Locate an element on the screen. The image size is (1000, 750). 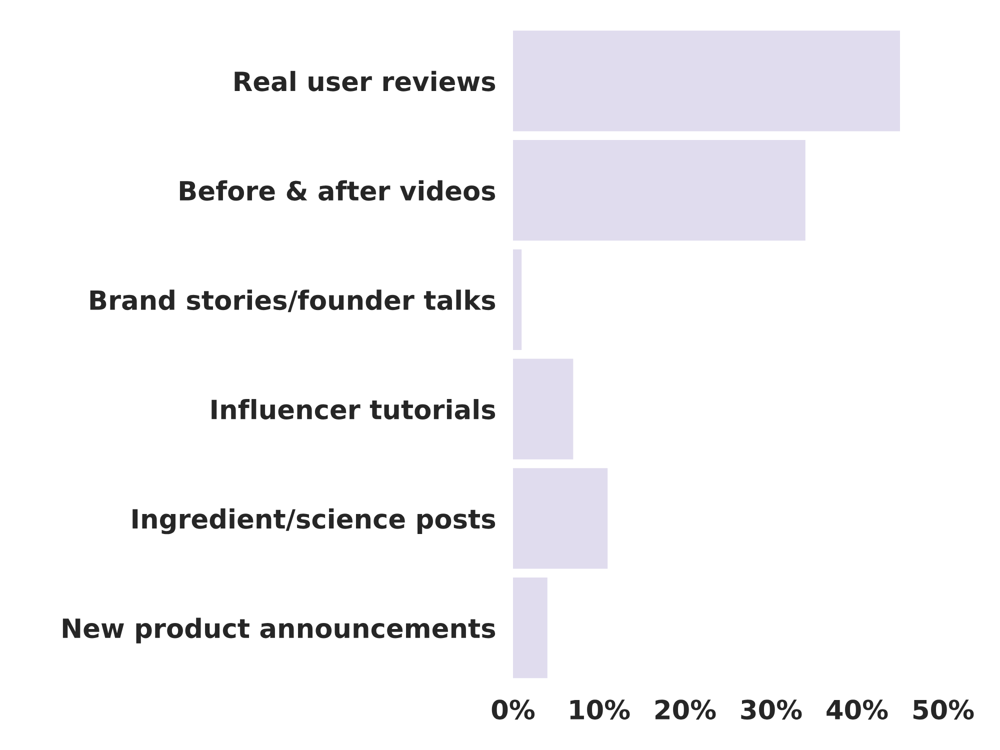
x-tick-label: 50% is located at coordinates (943, 710).